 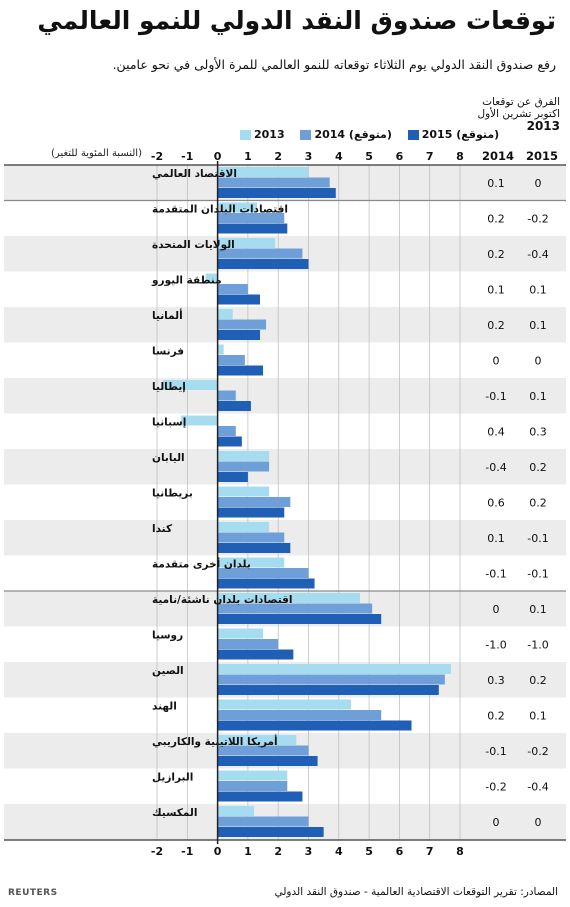 What do you see at coordinates (309, 156) in the screenshot?
I see `tick-label-top: 3` at bounding box center [309, 156].